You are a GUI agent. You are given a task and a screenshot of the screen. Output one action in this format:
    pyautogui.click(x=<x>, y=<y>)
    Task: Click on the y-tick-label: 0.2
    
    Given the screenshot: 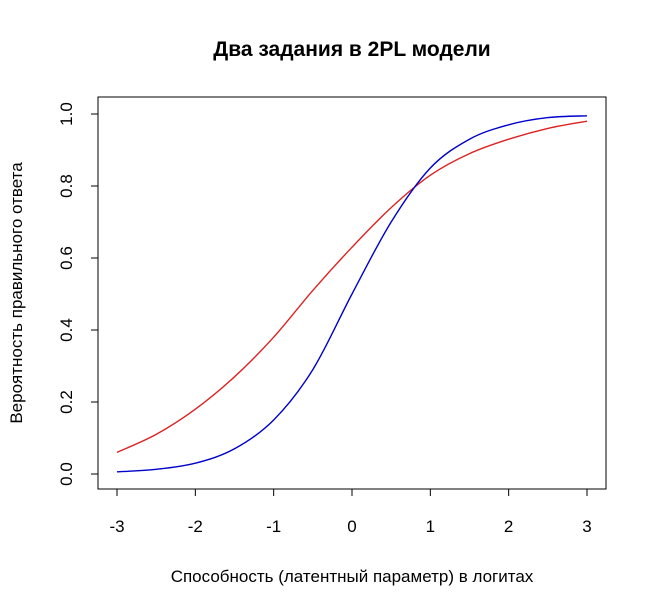 What is the action you would take?
    pyautogui.click(x=66, y=402)
    